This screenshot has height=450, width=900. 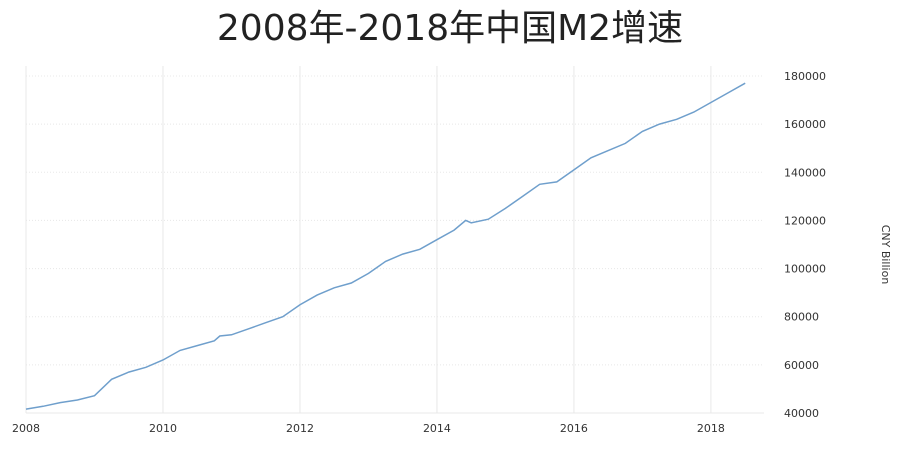 What do you see at coordinates (300, 428) in the screenshot?
I see `x-tick-label: 2012` at bounding box center [300, 428].